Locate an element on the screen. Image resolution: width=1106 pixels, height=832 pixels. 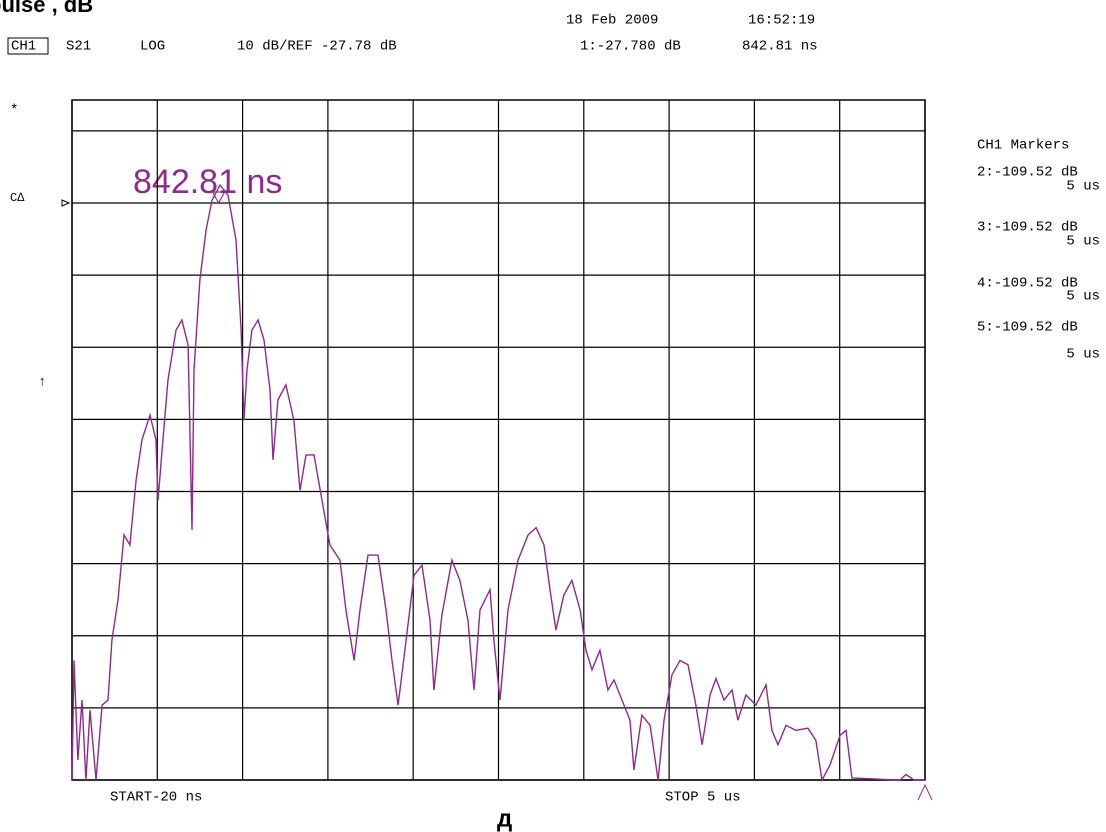
format: LOG is located at coordinates (152, 47).